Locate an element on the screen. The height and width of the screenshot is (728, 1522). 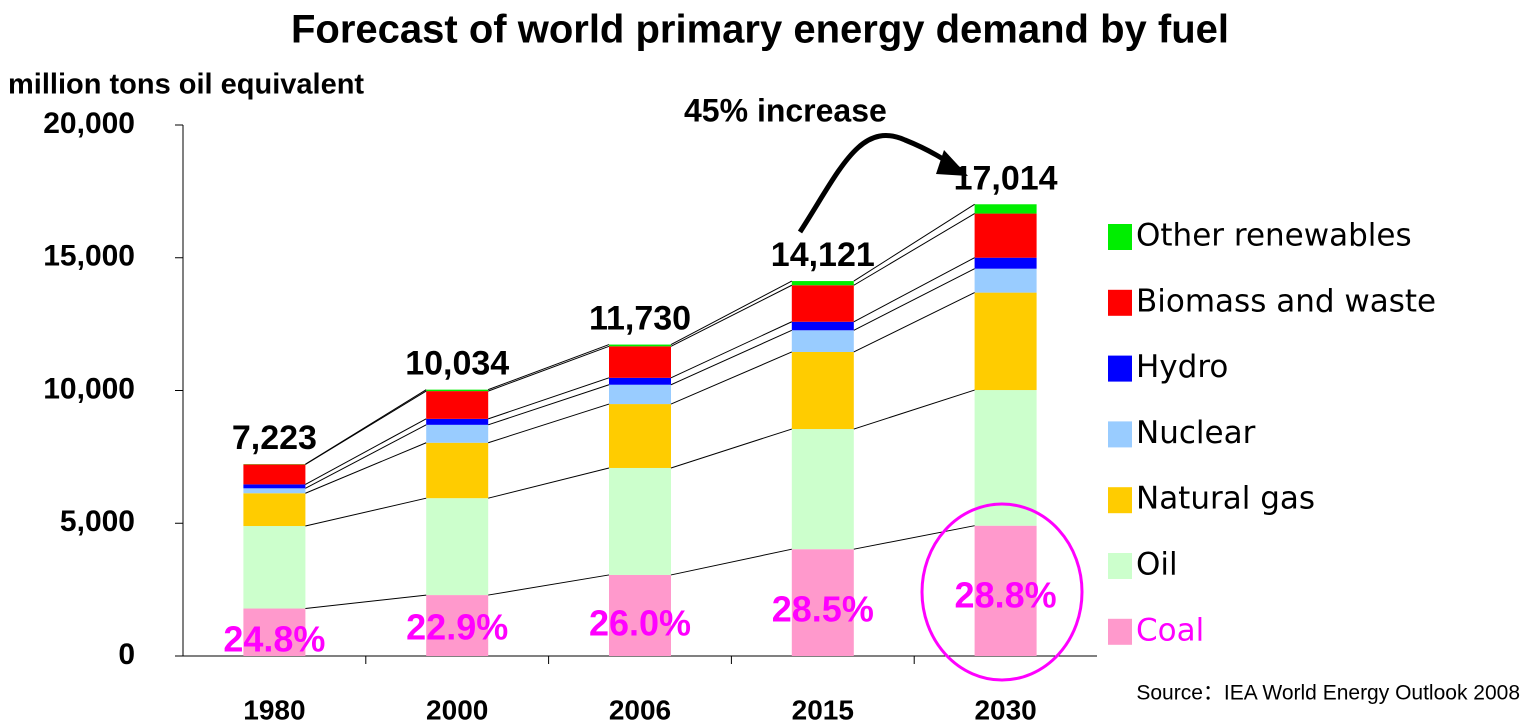
legend-label: Nuclear is located at coordinates (1196, 433).